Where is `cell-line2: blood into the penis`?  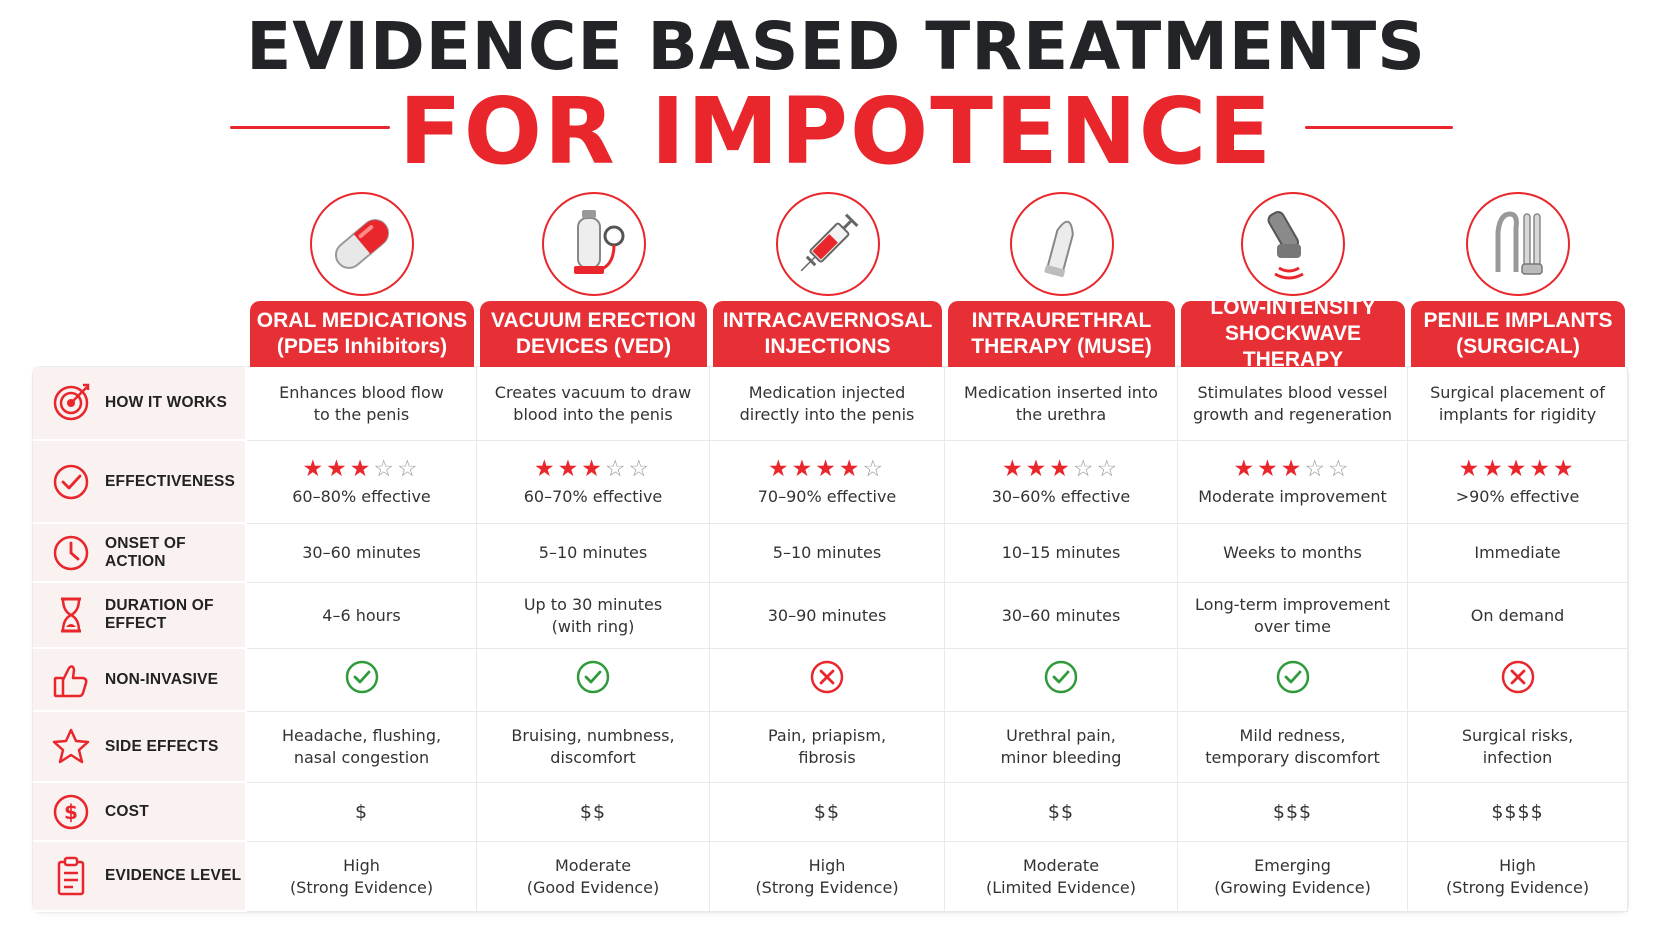 cell-line2: blood into the penis is located at coordinates (593, 414).